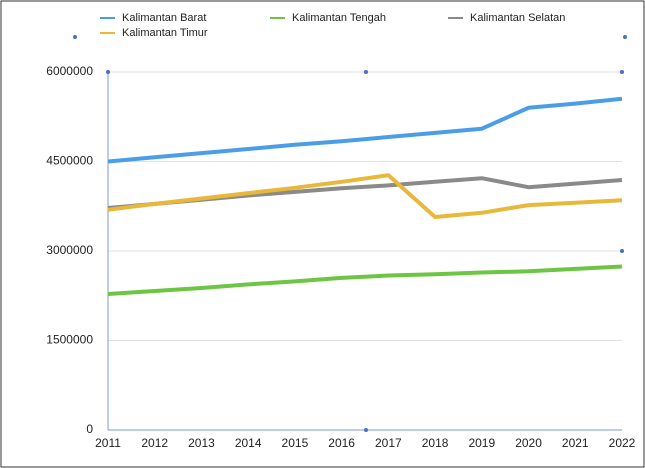 This screenshot has width=645, height=468. I want to click on y-tick-label: 6000000, so click(69, 71).